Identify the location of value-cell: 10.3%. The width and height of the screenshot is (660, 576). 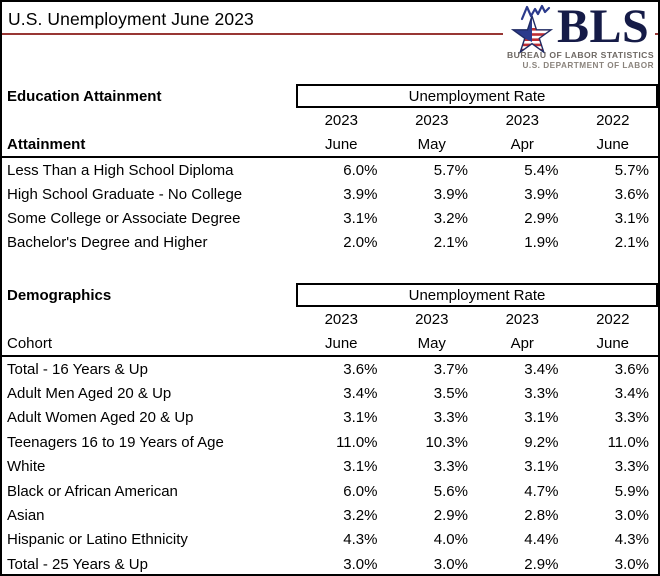
(446, 442).